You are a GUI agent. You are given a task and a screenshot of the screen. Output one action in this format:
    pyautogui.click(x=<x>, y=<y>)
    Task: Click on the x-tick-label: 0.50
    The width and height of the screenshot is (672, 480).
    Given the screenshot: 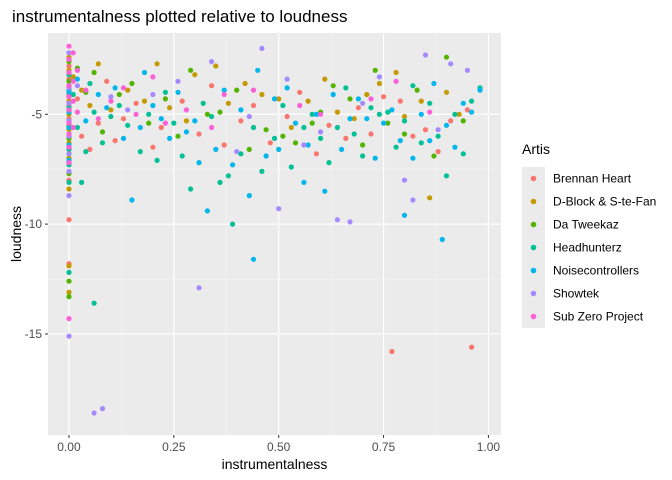 What is the action you would take?
    pyautogui.click(x=279, y=447)
    